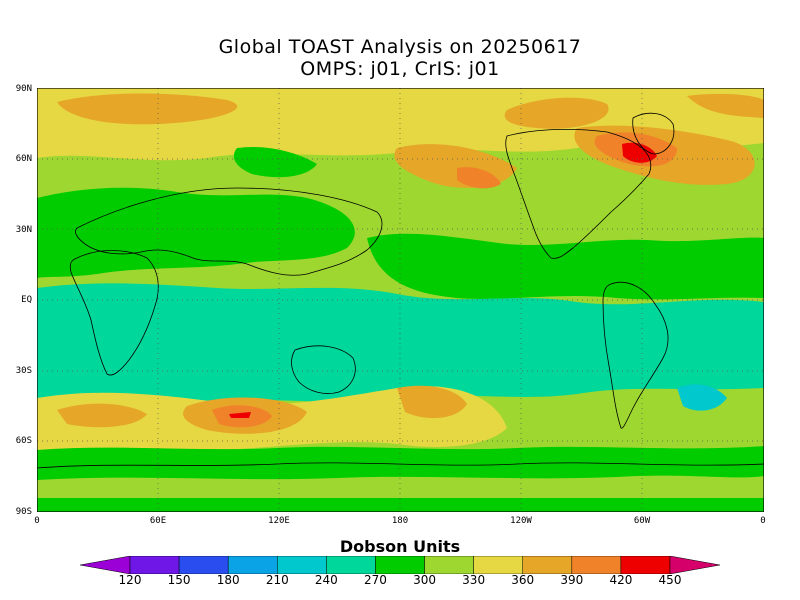  What do you see at coordinates (229, 231) in the screenshot?
I see `coast-eurasia` at bounding box center [229, 231].